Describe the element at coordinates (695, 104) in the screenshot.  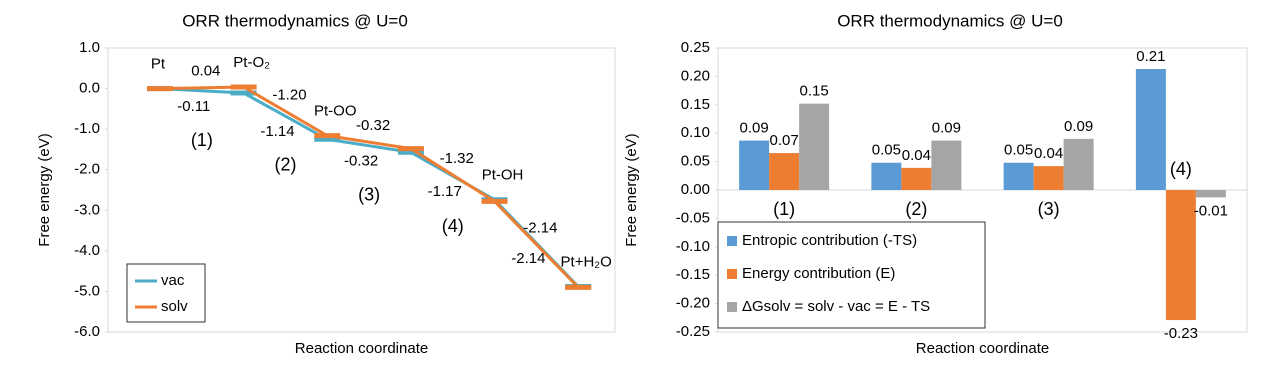
I see `y-tick-label: 0.15` at that location.